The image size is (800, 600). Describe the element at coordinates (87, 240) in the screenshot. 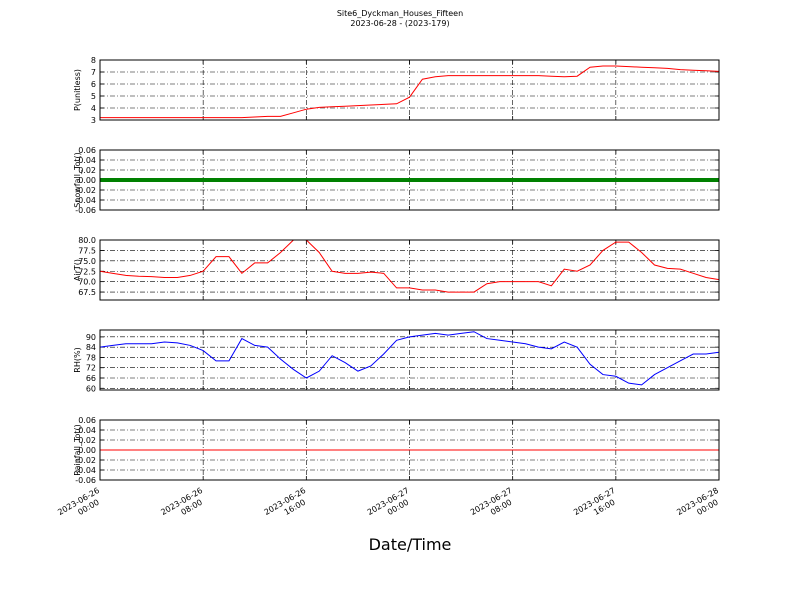

I see `y-tick-label: 80.0` at that location.